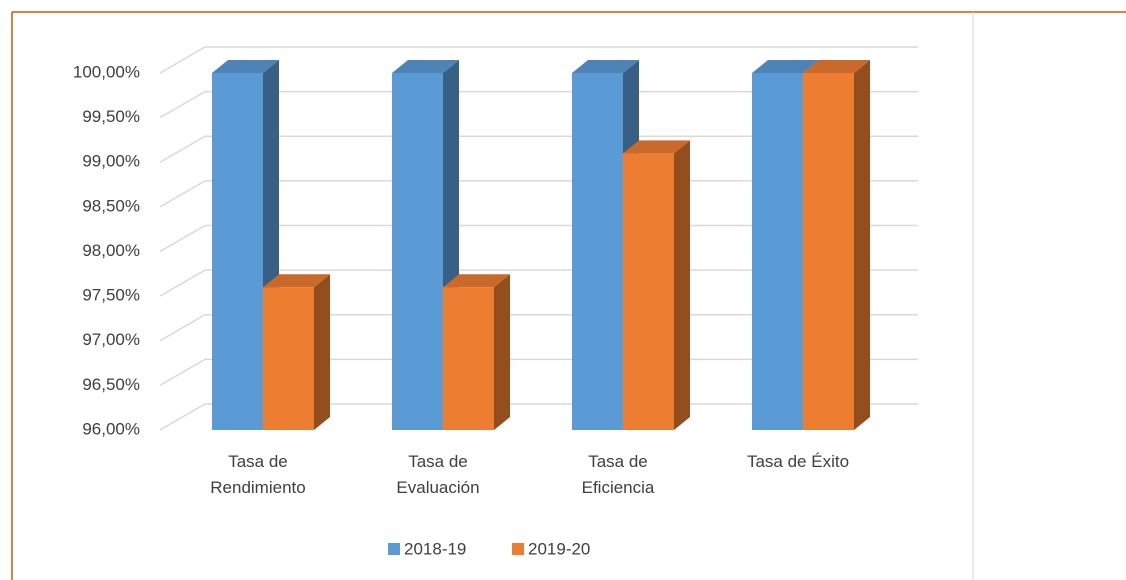 The height and width of the screenshot is (580, 1126). Describe the element at coordinates (559, 548) in the screenshot. I see `legend-label: 2019-20` at that location.